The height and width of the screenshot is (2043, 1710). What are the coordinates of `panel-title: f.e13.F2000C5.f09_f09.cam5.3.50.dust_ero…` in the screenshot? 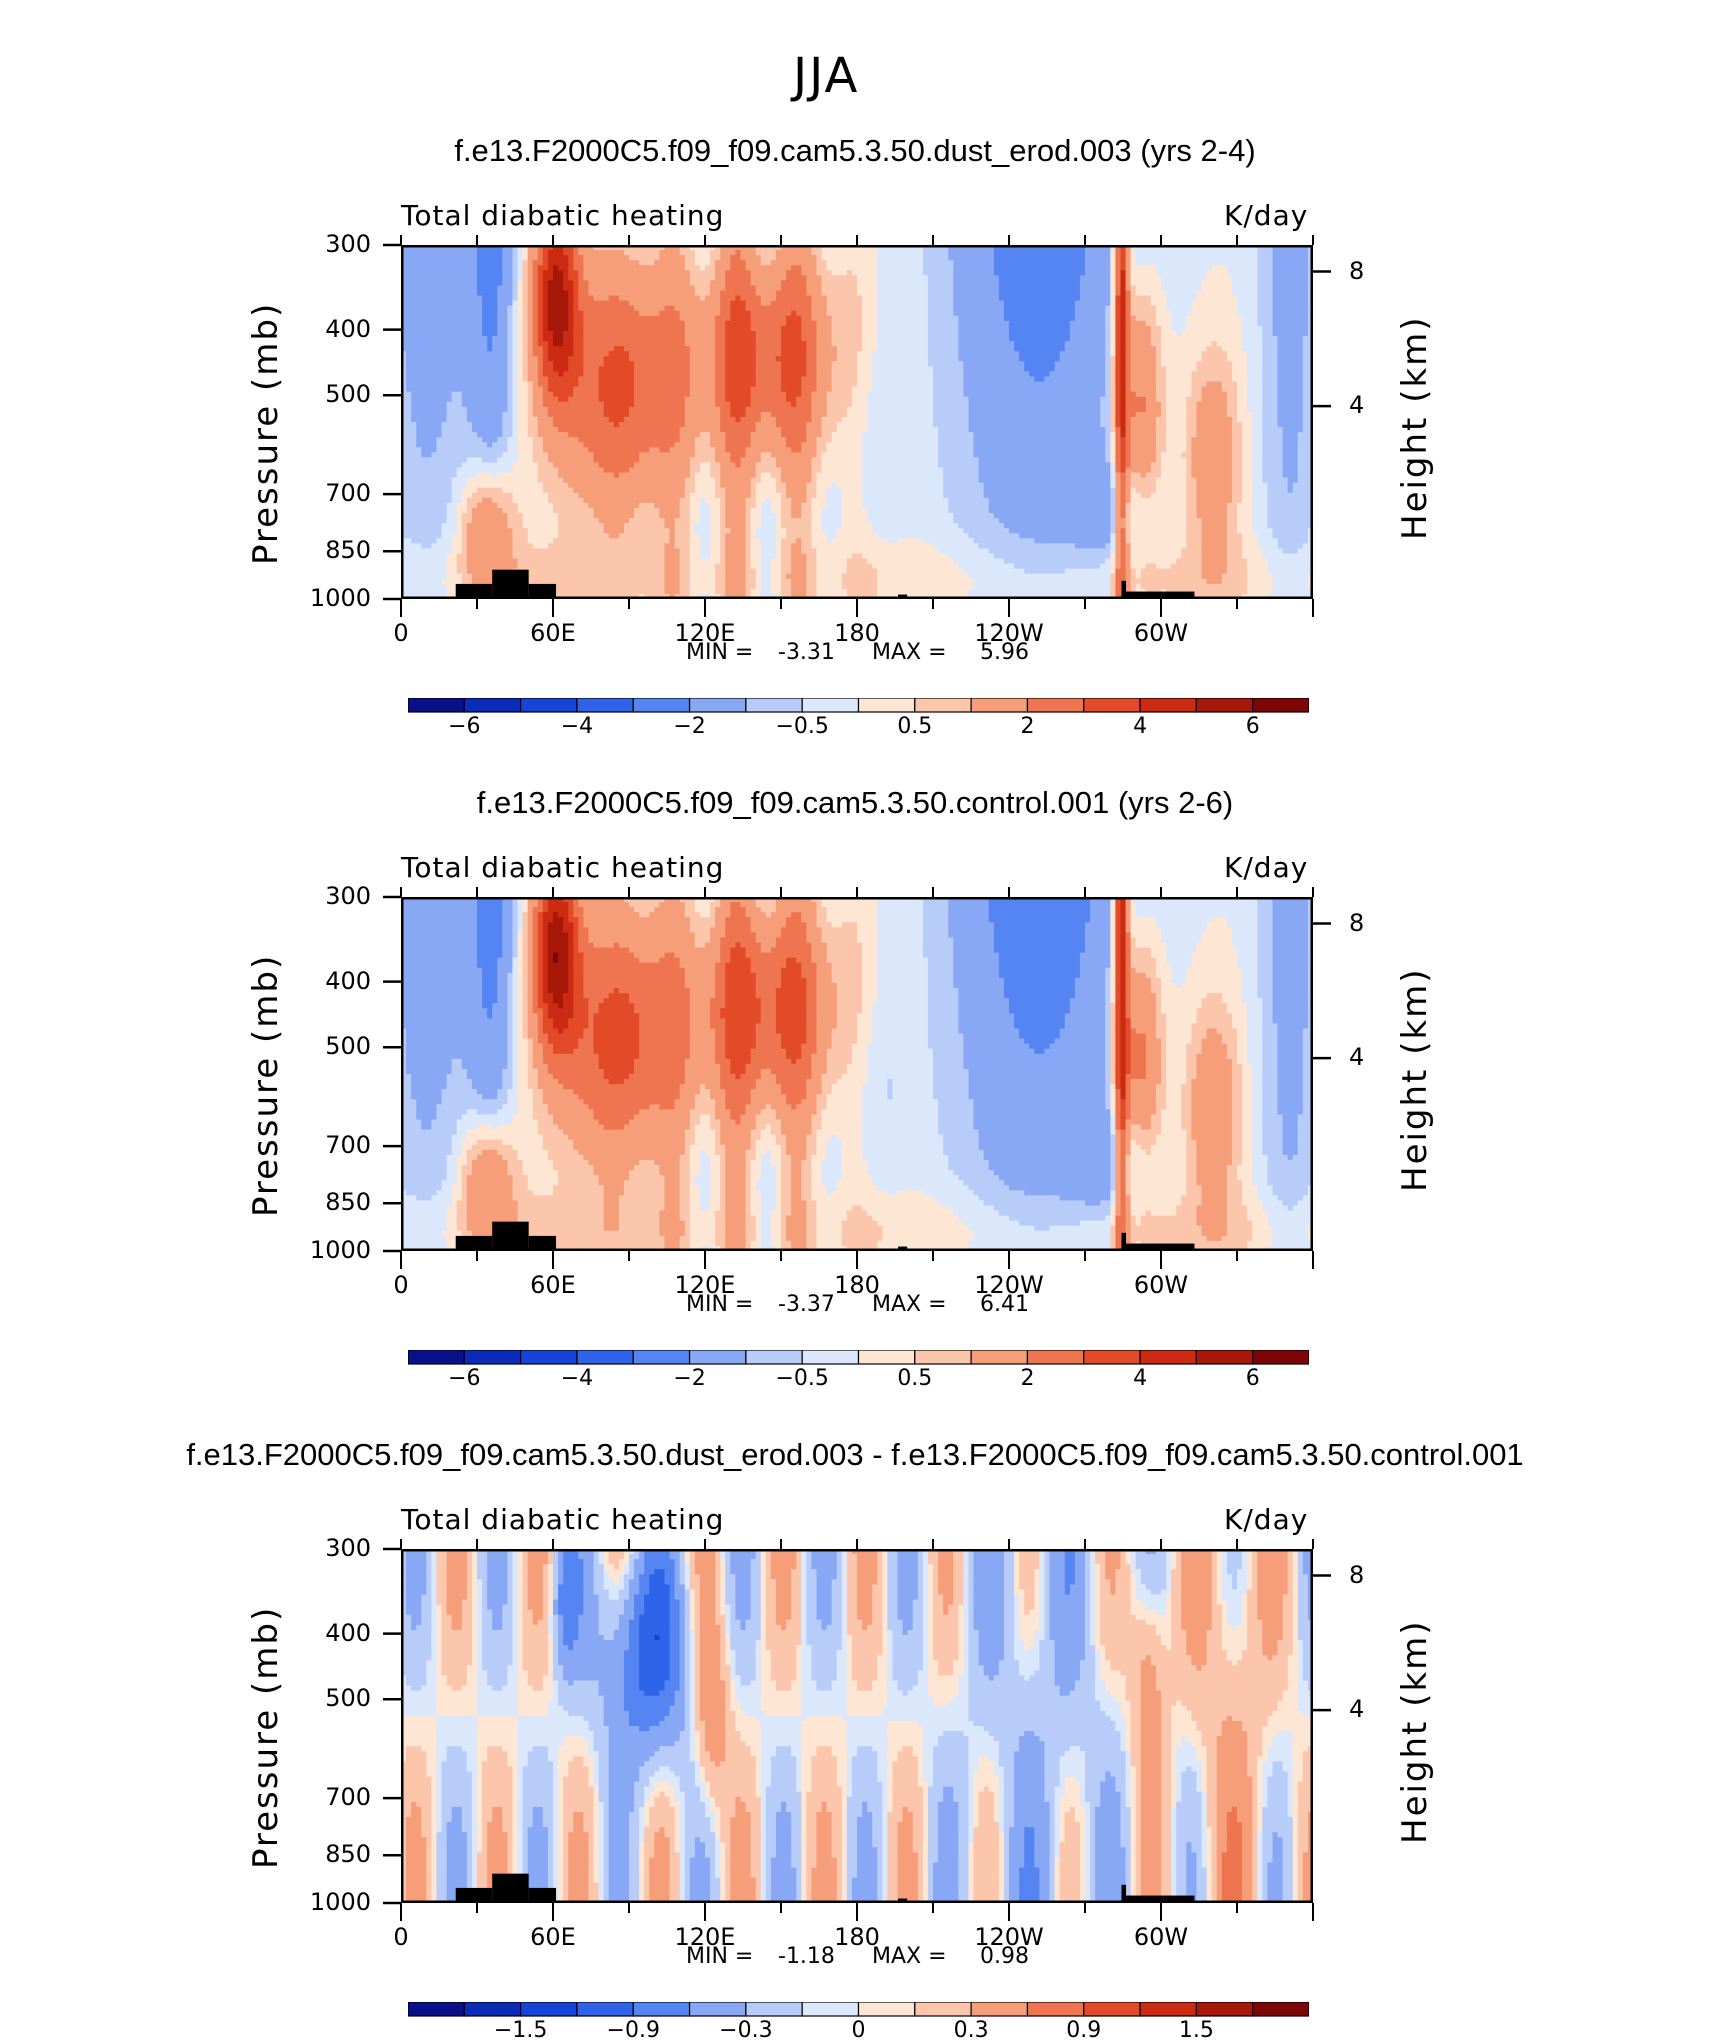 It's located at (855, 151).